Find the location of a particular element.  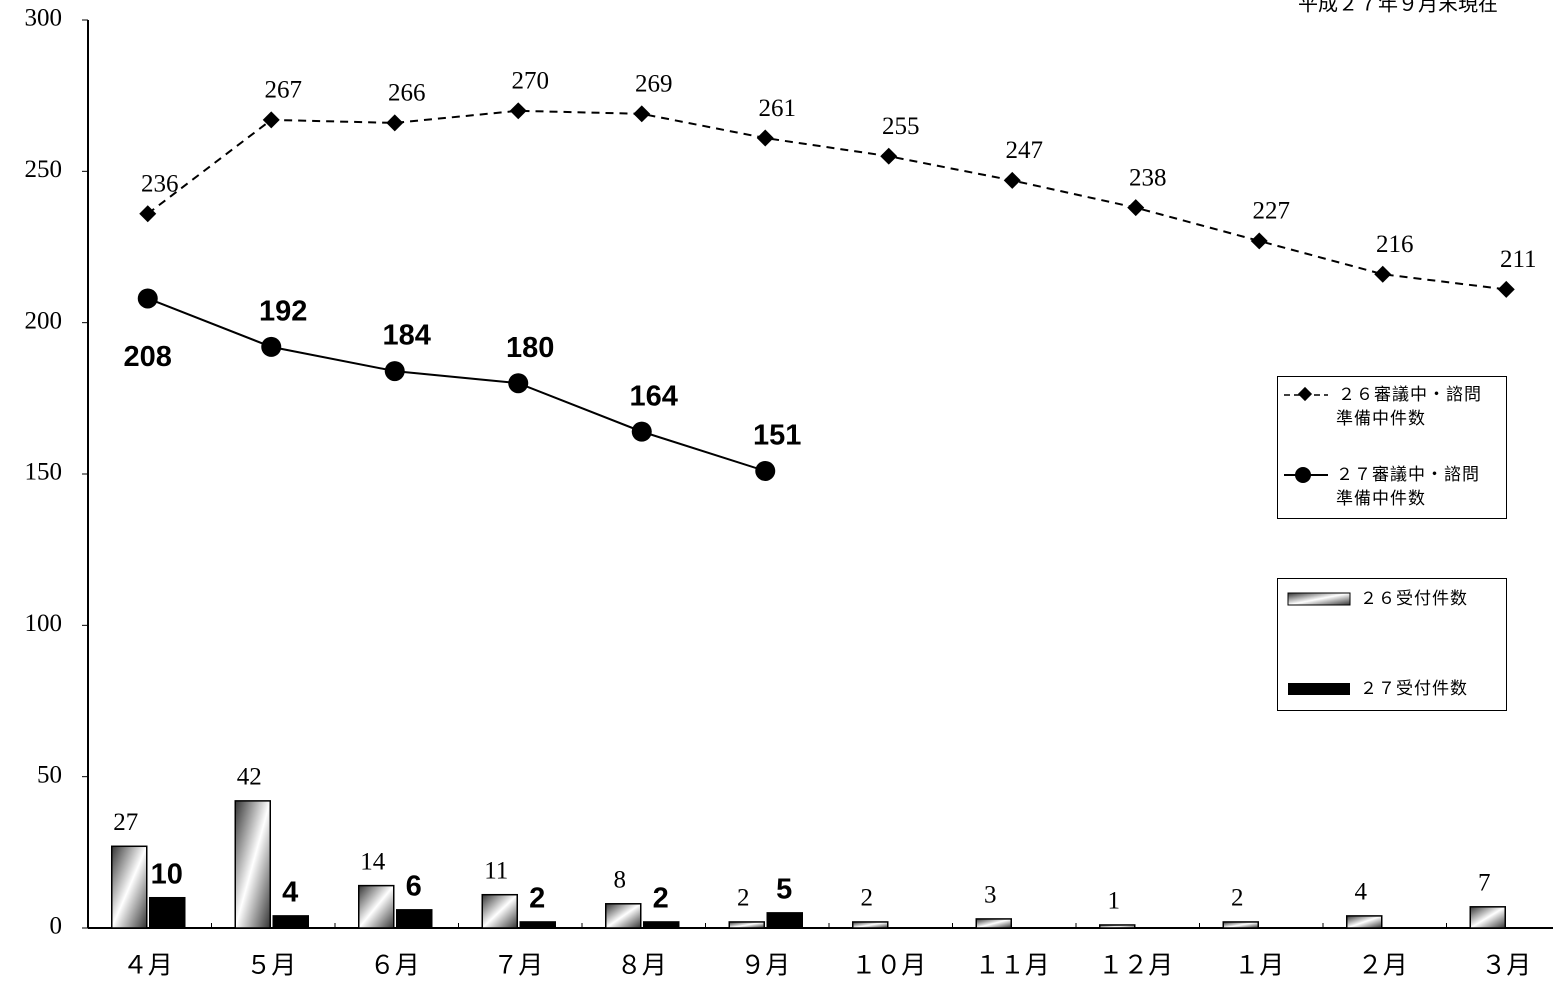

point-label: 267 is located at coordinates (284, 90).